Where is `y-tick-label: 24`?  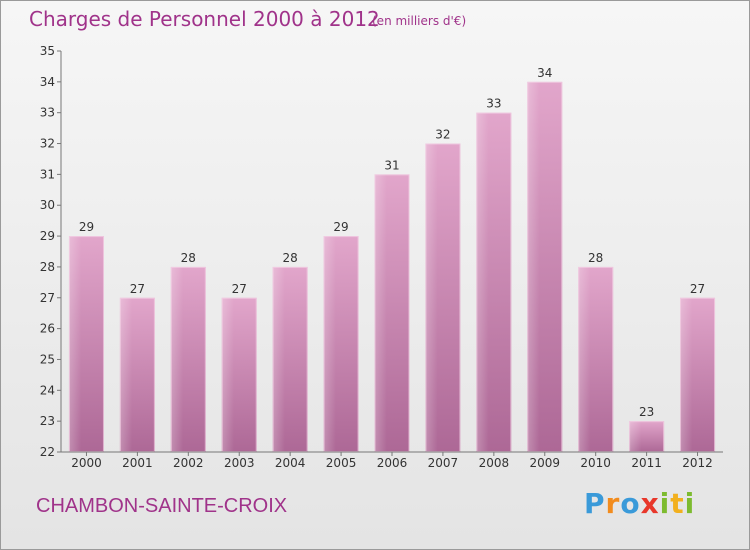 y-tick-label: 24 is located at coordinates (47, 390).